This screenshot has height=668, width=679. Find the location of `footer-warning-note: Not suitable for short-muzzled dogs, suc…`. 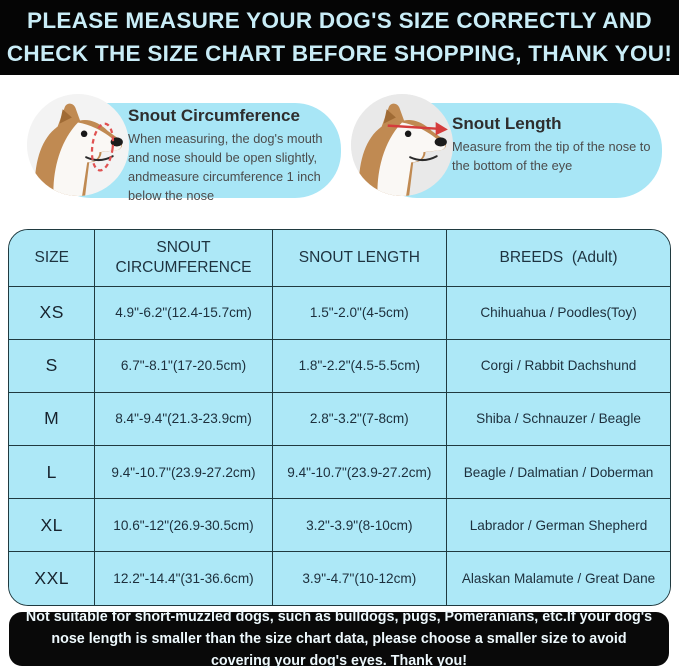

footer-warning-note: Not suitable for short-muzzled dogs, suc… is located at coordinates (339, 638).